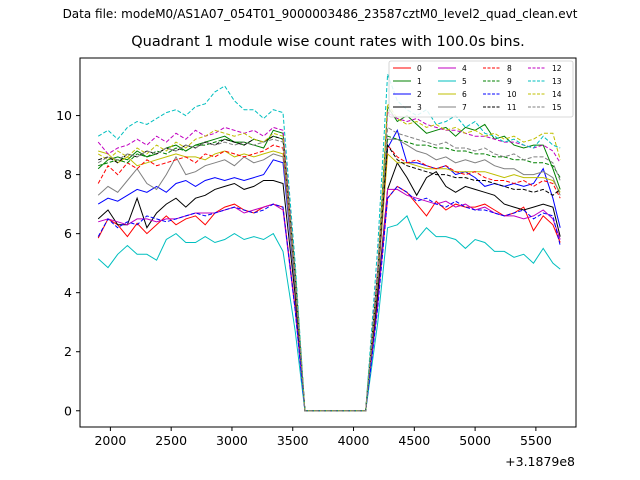 The height and width of the screenshot is (480, 640). Describe the element at coordinates (512, 94) in the screenshot. I see `legend-label-10: 10` at that location.